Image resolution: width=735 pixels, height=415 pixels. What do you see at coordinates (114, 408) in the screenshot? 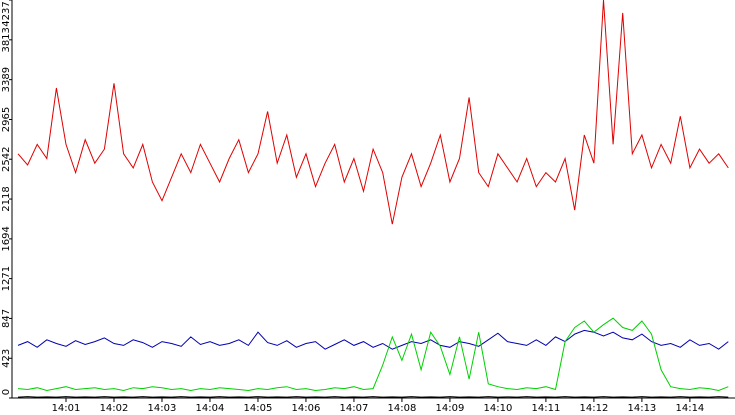
I see `x-tick-label: 14:02` at bounding box center [114, 408].